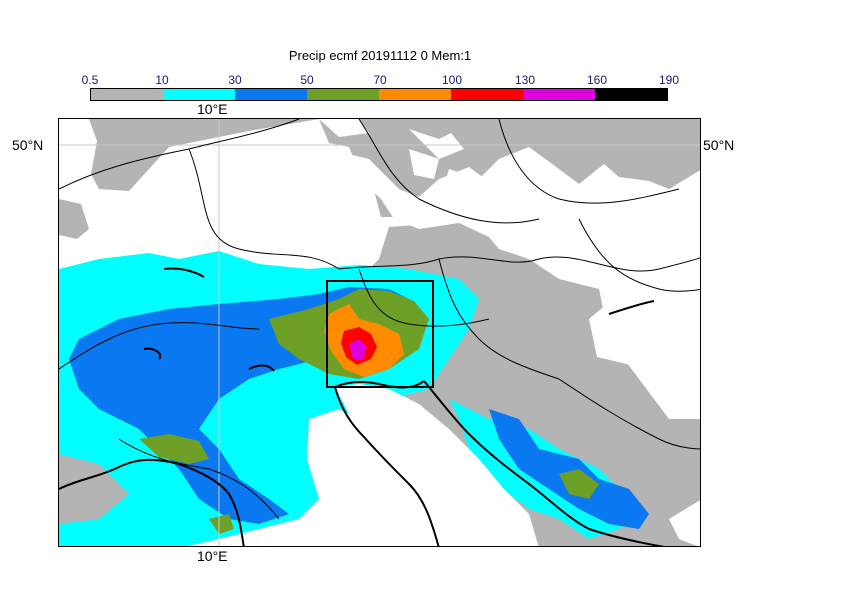 Image resolution: width=842 pixels, height=596 pixels. Describe the element at coordinates (212, 556) in the screenshot. I see `lon-label-bottom: 10°E` at that location.